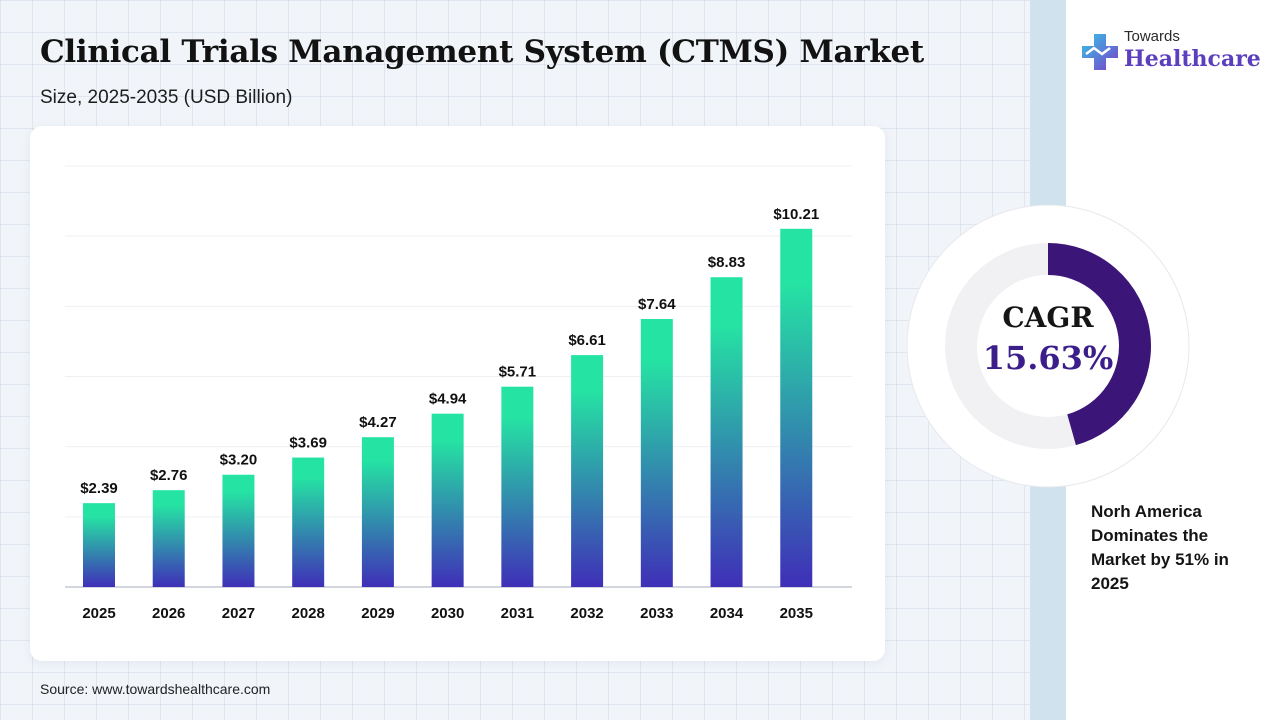  What do you see at coordinates (377, 512) in the screenshot?
I see `bar-2029` at bounding box center [377, 512].